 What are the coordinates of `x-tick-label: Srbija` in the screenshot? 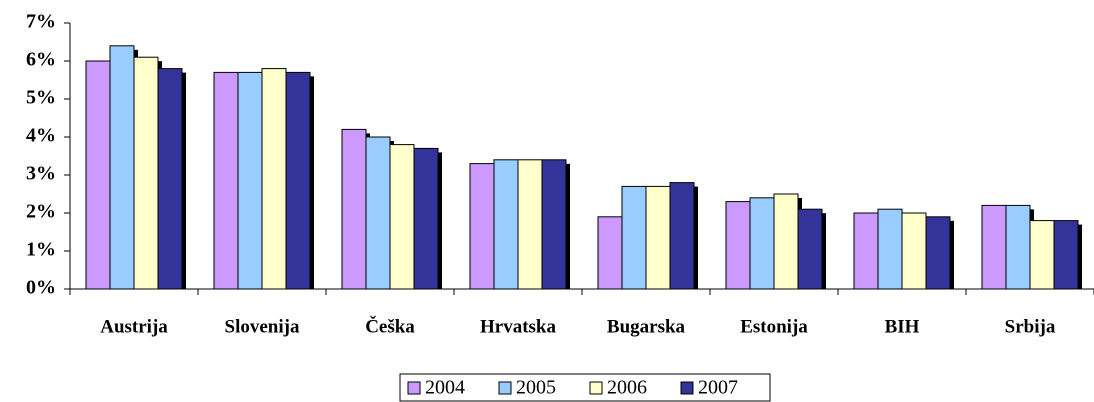 It's located at (1030, 326).